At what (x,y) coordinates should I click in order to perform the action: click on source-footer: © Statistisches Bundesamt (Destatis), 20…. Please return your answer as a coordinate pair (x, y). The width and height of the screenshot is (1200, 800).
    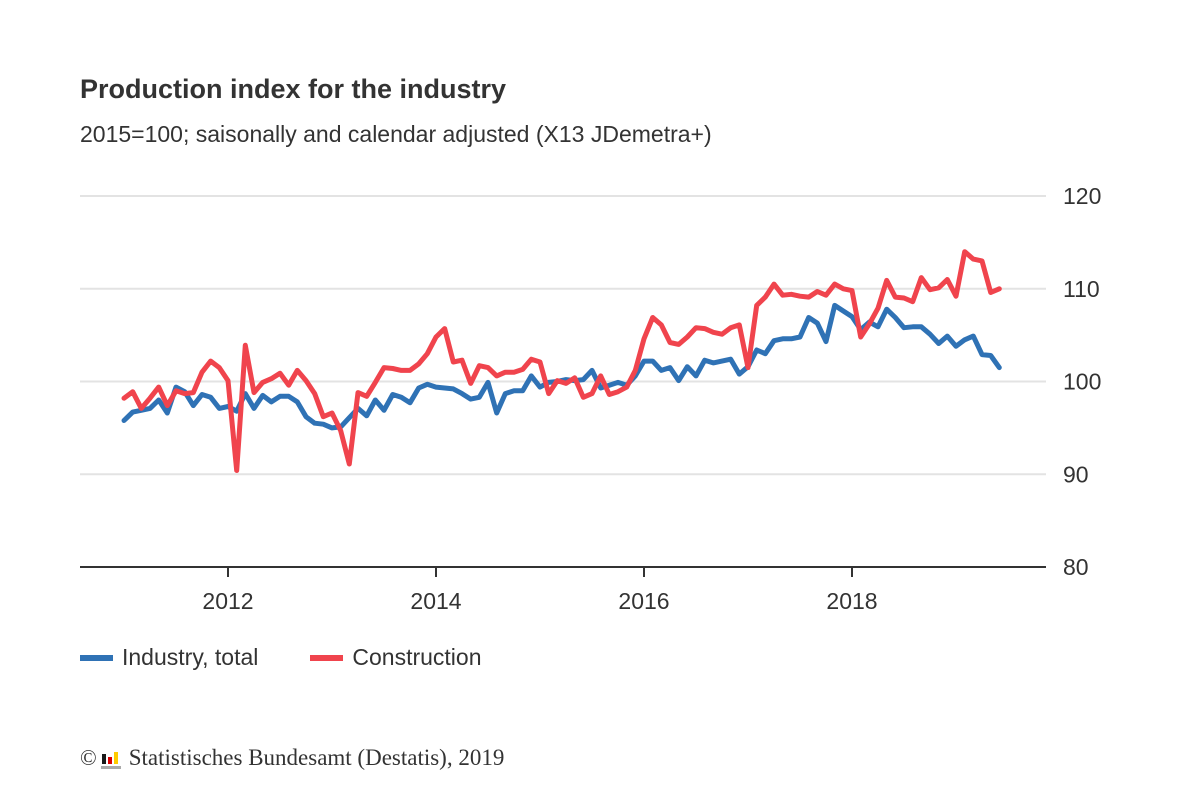
    Looking at the image, I should click on (292, 758).